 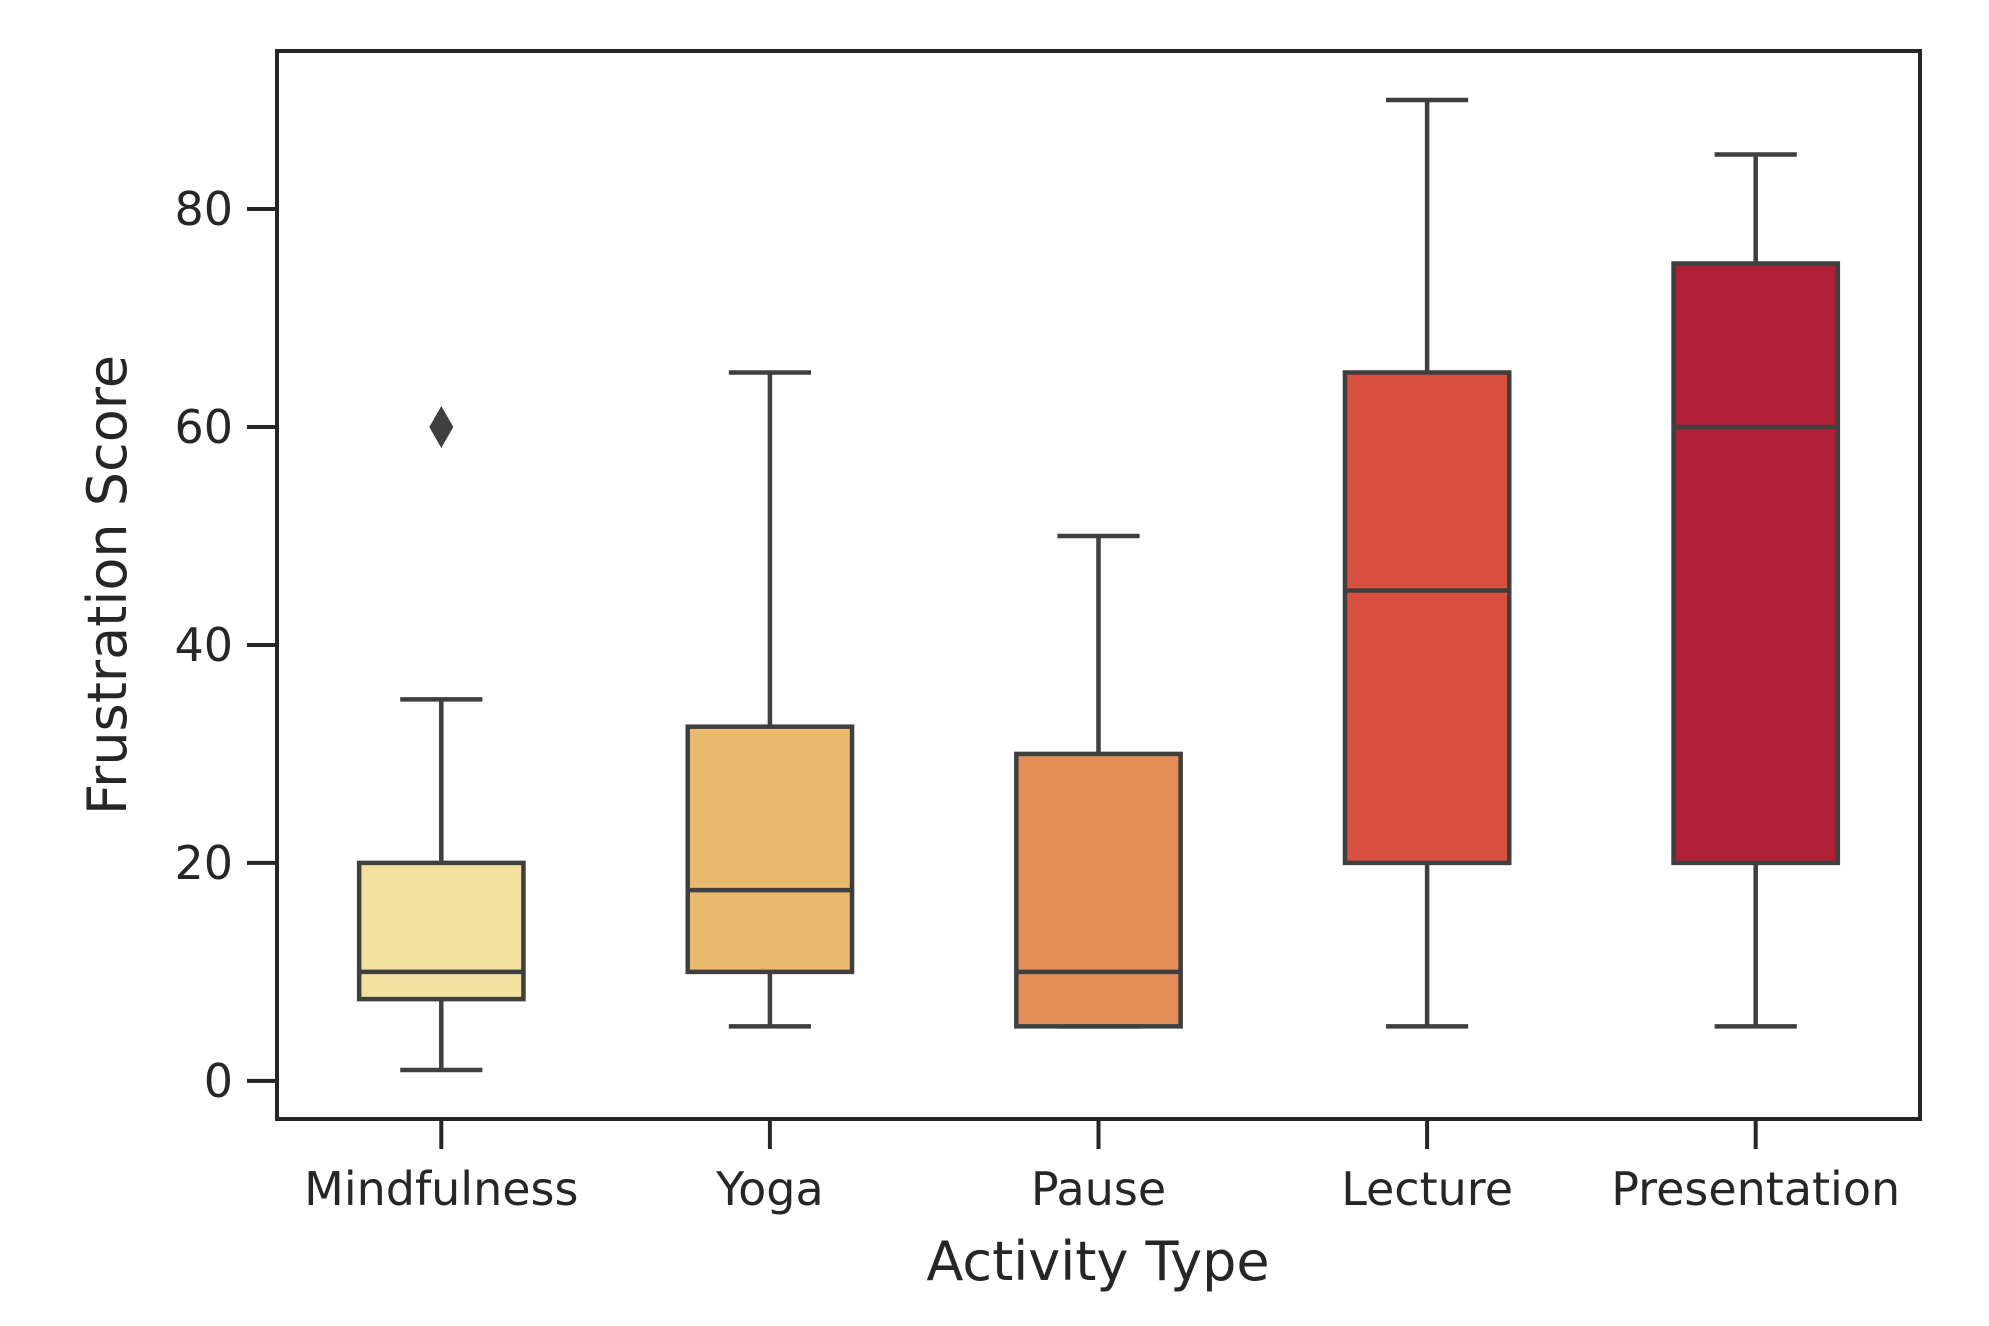 What do you see at coordinates (441, 739) in the screenshot?
I see `box-group-mindfulness` at bounding box center [441, 739].